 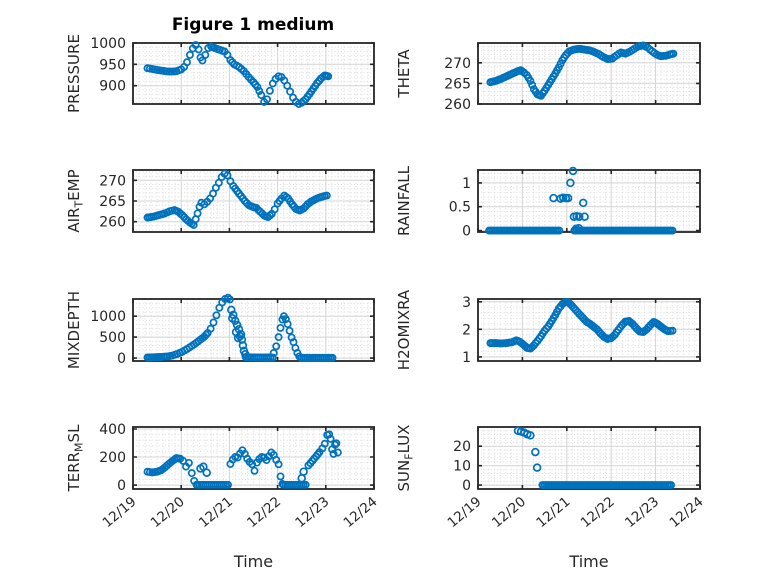 What do you see at coordinates (108, 338) in the screenshot?
I see `y-tick-labels: 0 500 1000` at bounding box center [108, 338].